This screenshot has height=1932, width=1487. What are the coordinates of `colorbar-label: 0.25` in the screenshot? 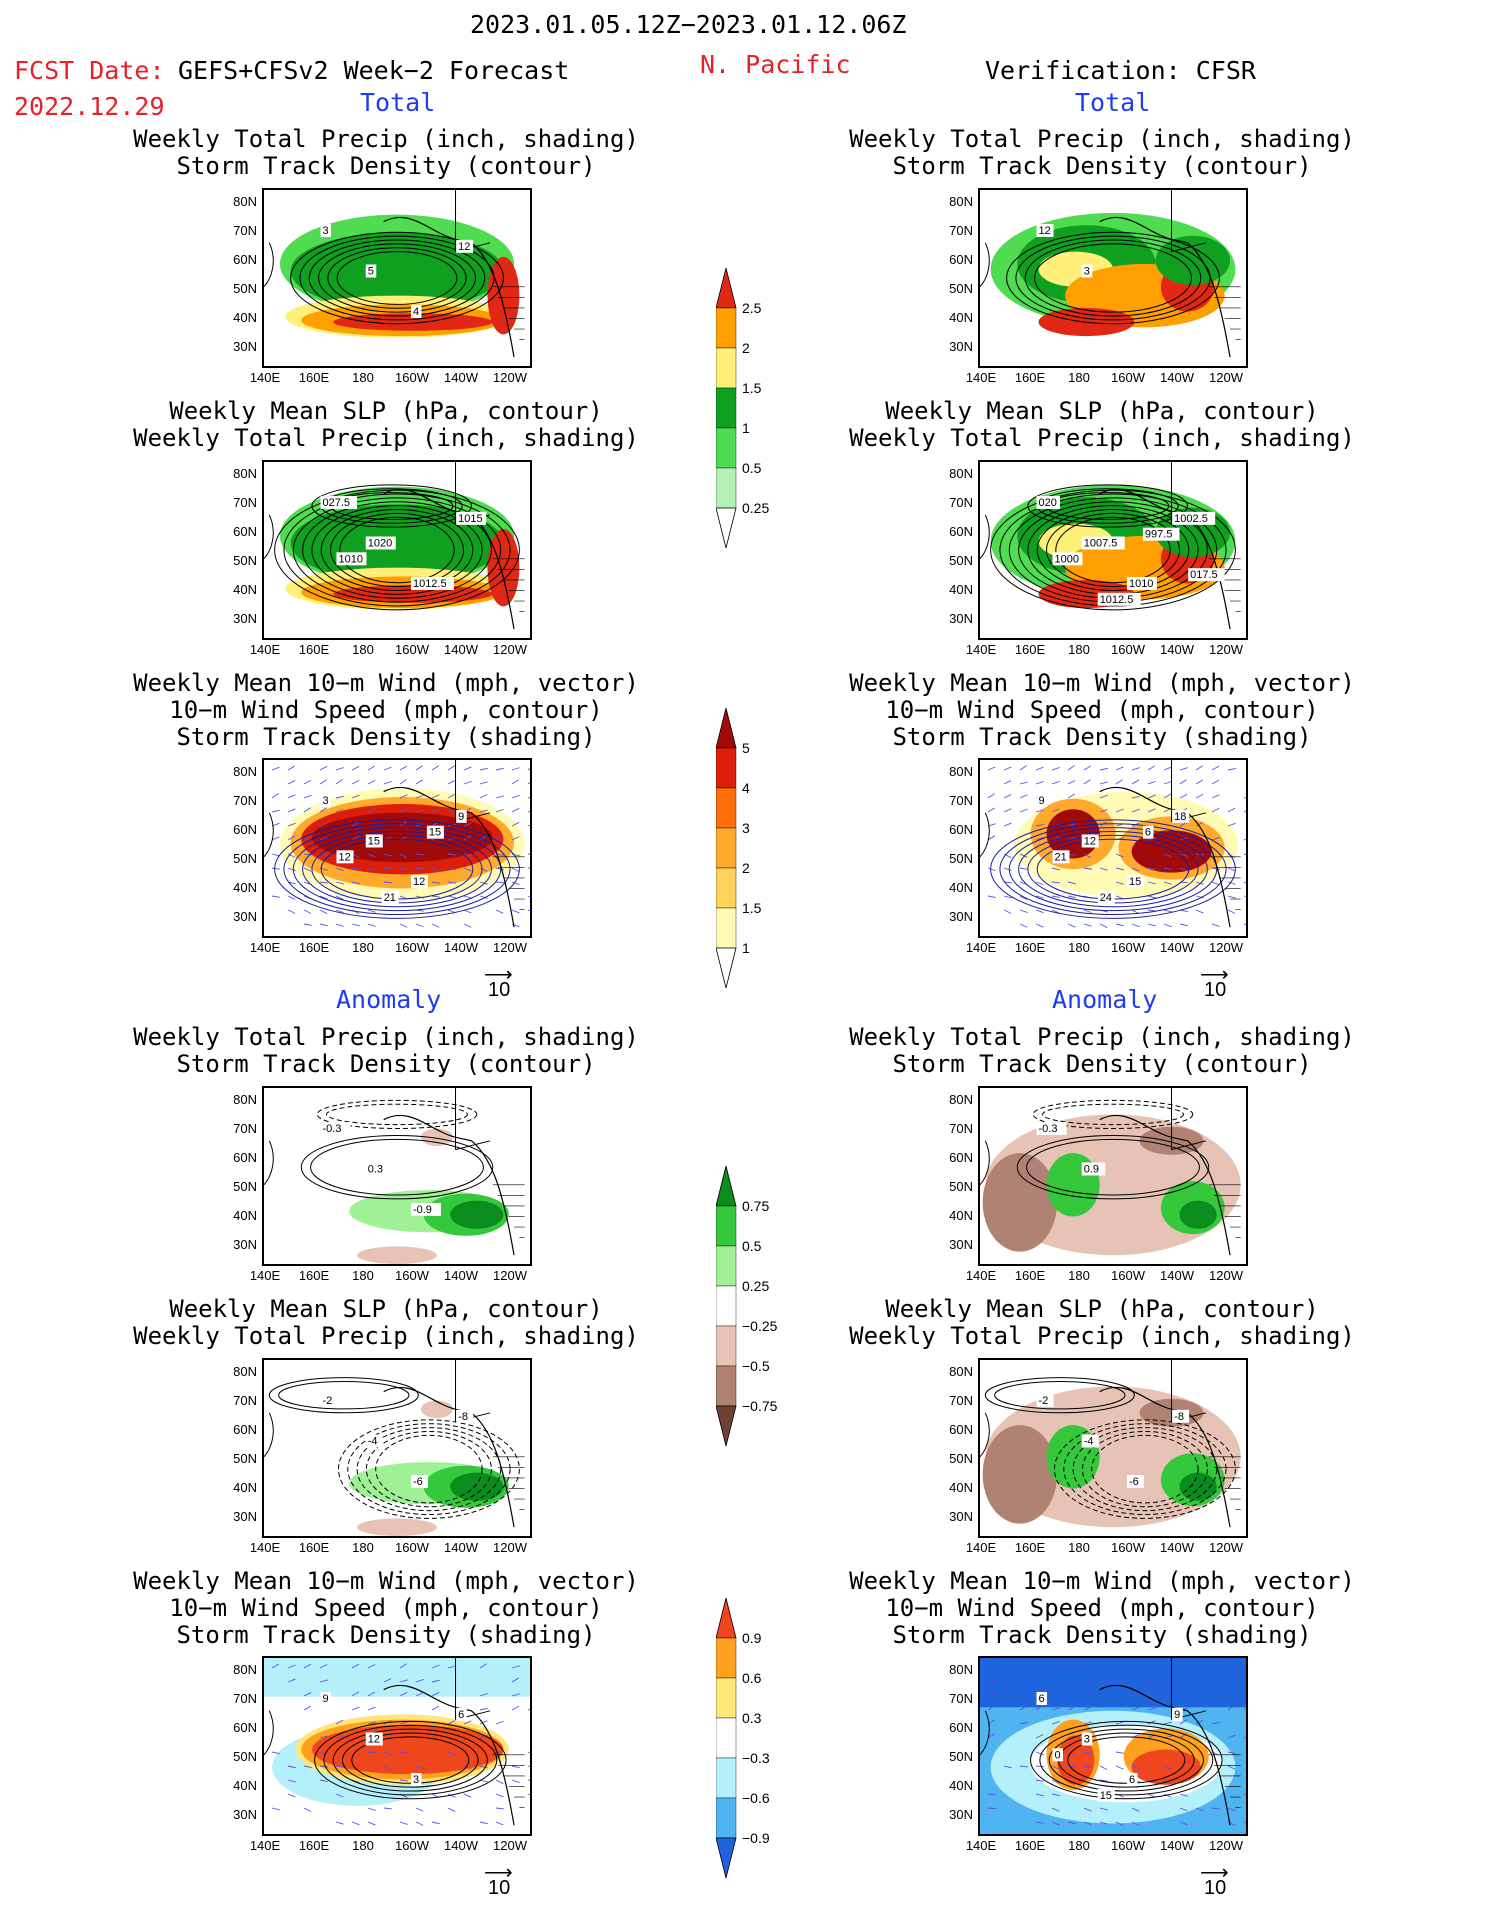 It's located at (755, 1286).